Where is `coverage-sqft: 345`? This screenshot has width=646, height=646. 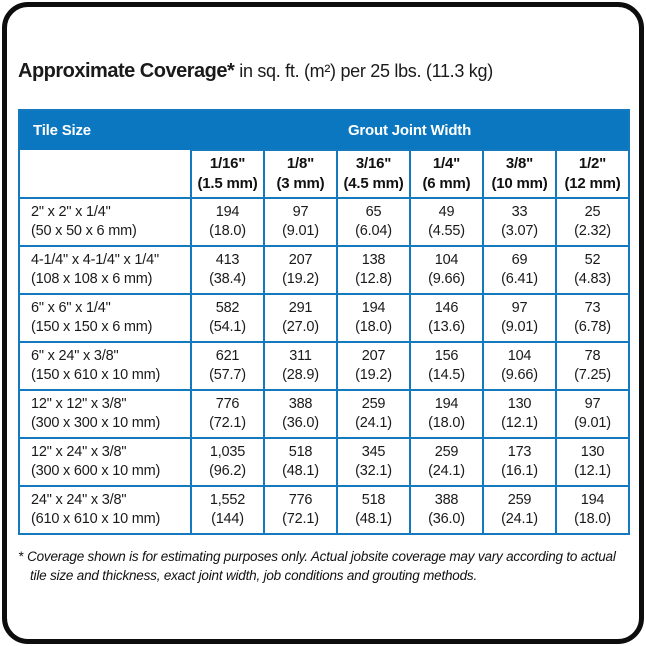 coverage-sqft: 345 is located at coordinates (373, 452).